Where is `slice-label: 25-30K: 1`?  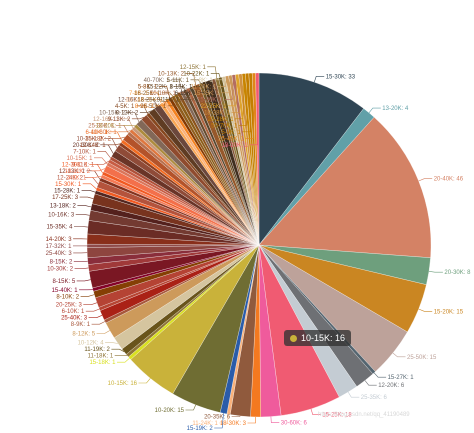 slice-label: 25-30K: 1 is located at coordinates (101, 126).